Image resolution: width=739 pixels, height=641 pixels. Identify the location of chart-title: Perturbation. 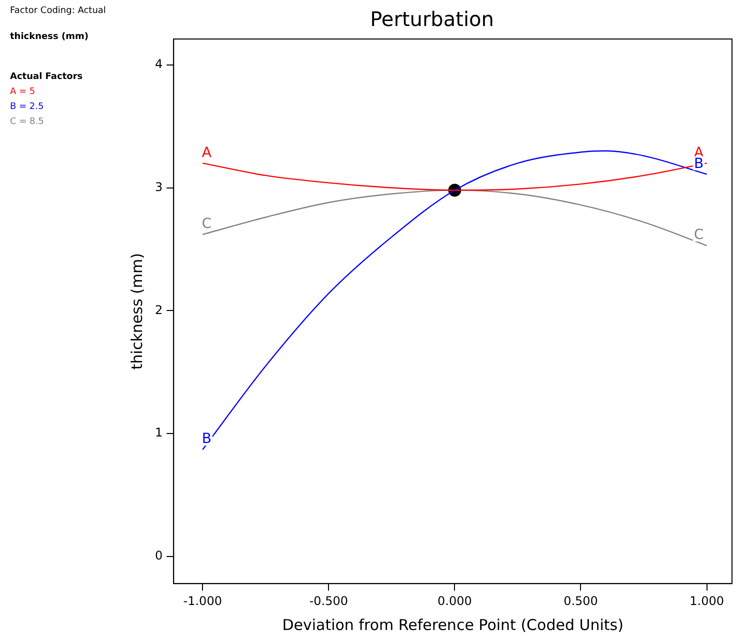
(432, 19).